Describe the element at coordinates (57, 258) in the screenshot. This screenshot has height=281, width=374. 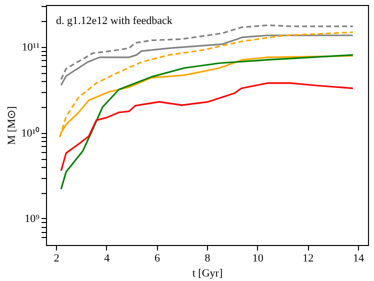
I see `x-tick-label: 2` at that location.